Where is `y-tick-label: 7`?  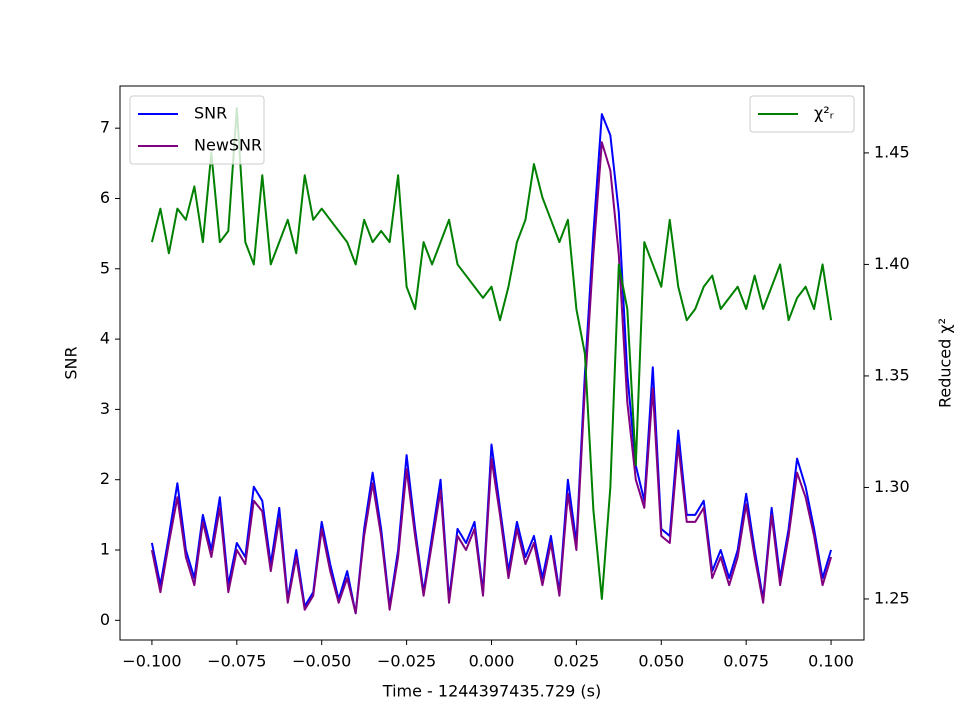
y-tick-label: 7 is located at coordinates (105, 127).